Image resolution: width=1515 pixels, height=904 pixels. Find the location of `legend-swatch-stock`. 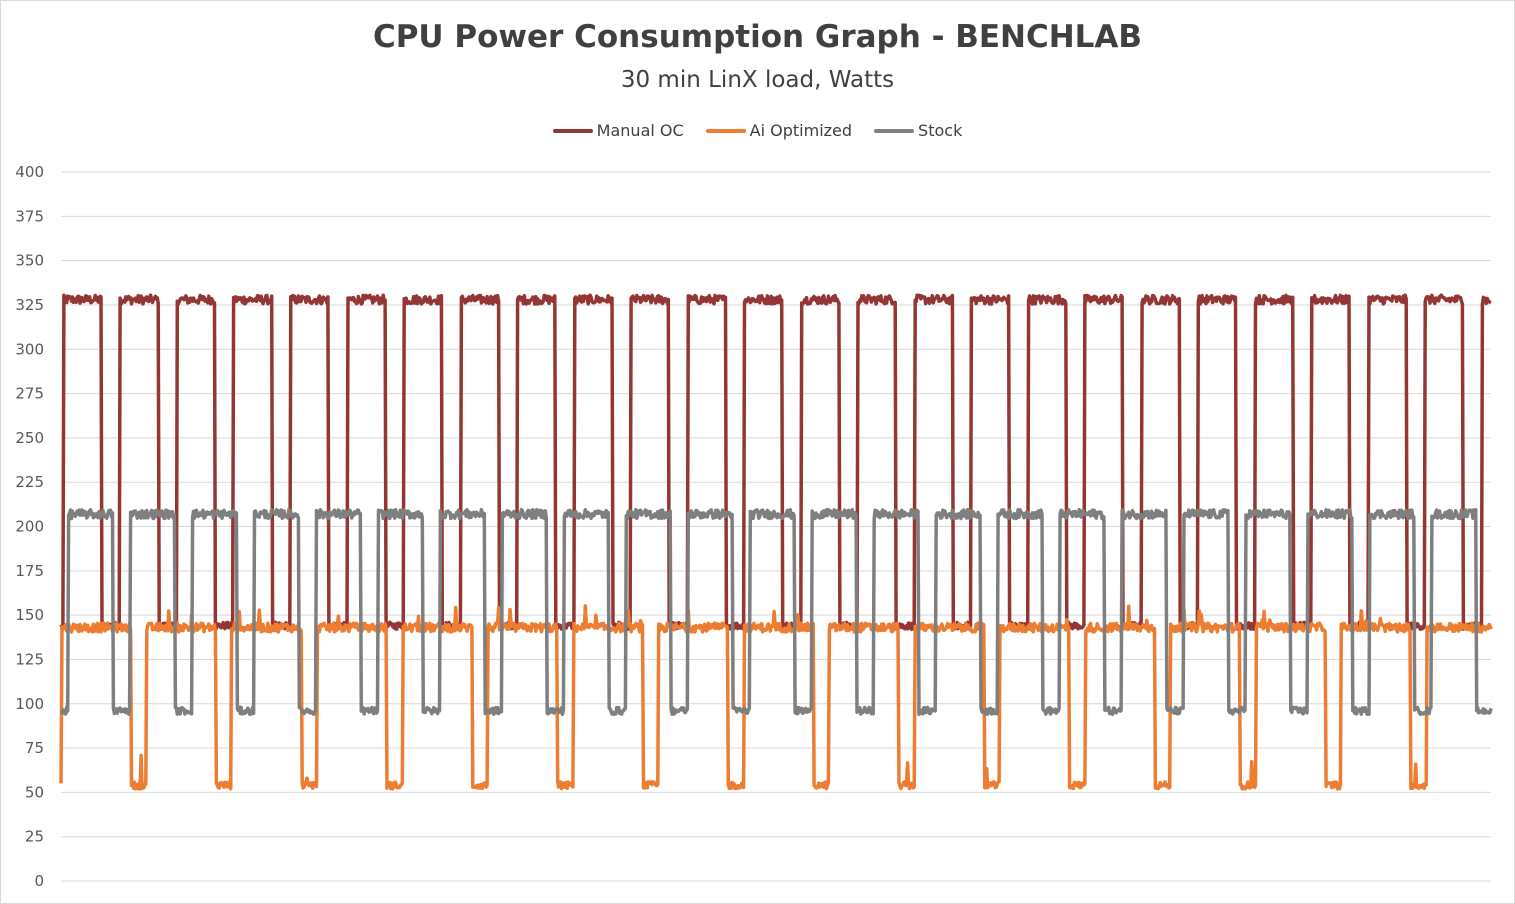

legend-swatch-stock is located at coordinates (894, 130).